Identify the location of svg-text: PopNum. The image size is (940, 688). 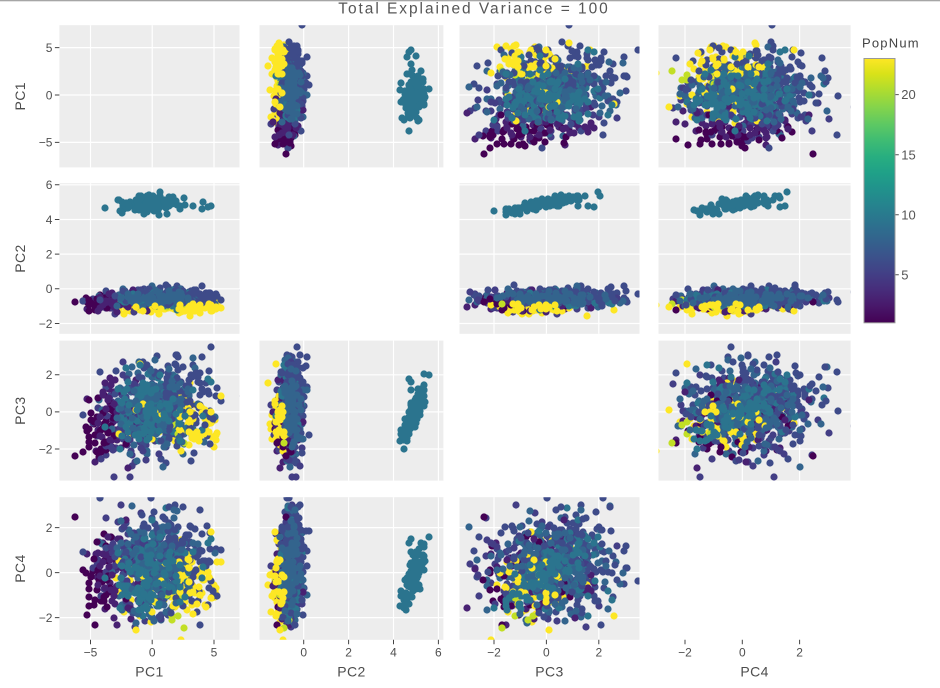
(891, 43).